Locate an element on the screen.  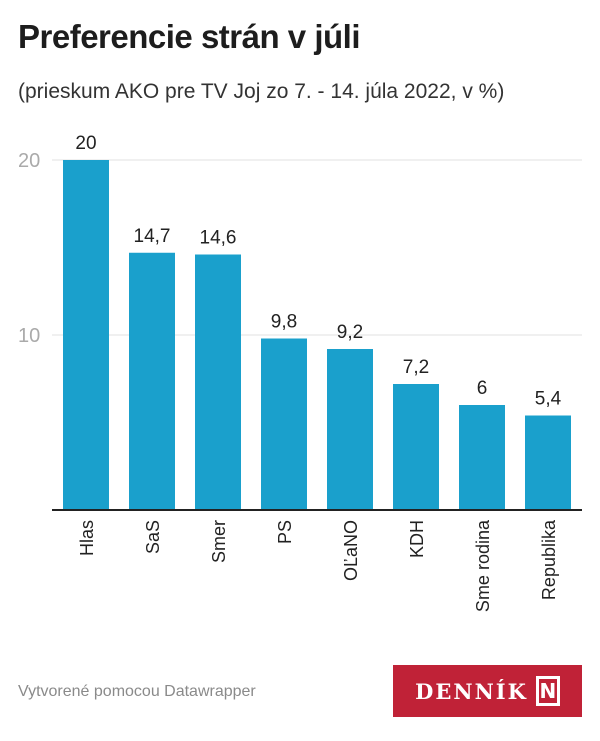
bar-Hlas is located at coordinates (86, 335).